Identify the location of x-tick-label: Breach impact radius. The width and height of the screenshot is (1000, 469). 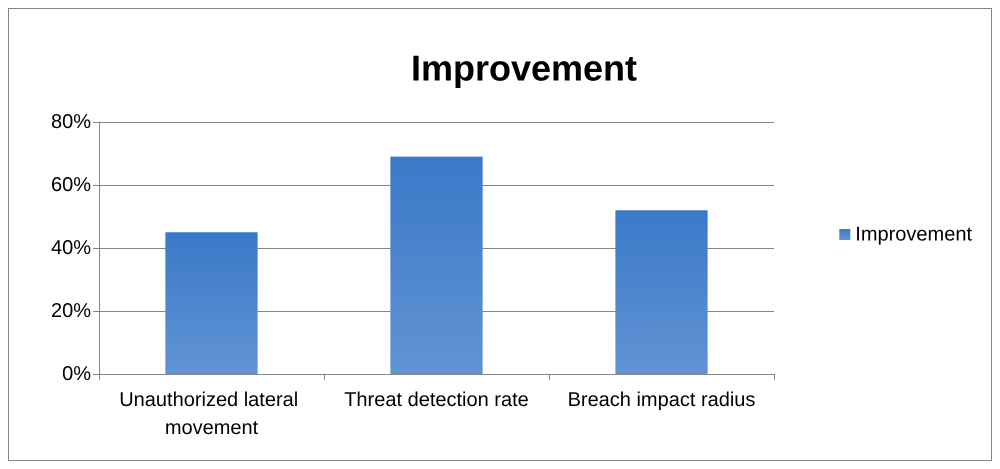
(662, 400).